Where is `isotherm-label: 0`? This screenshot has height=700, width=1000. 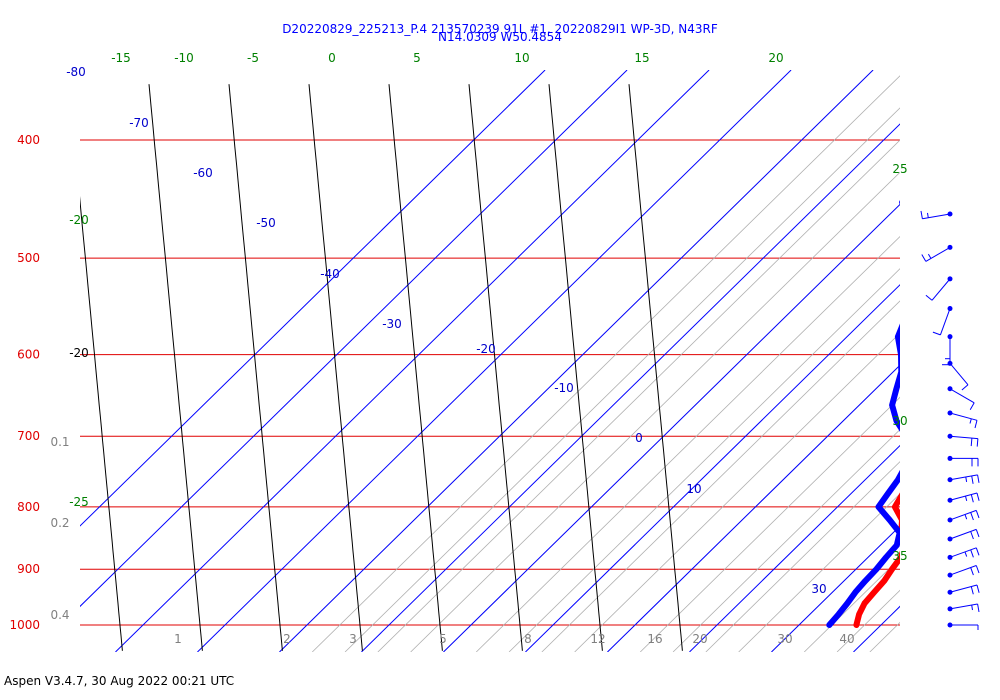 isotherm-label: 0 is located at coordinates (639, 438).